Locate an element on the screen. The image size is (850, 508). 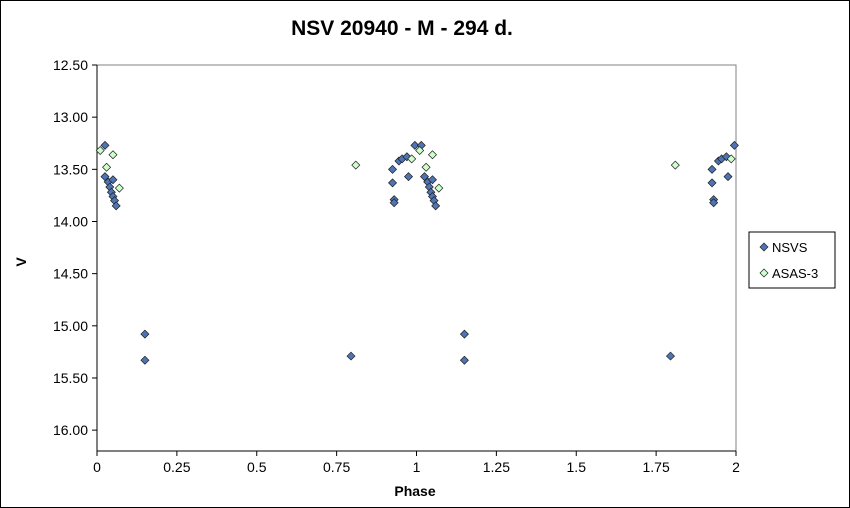
y-tick-label: 13.00 is located at coordinates (70, 117).